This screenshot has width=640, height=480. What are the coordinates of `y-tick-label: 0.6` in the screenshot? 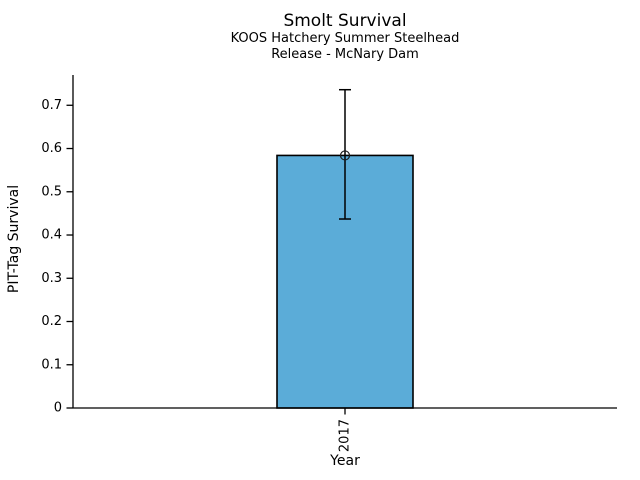 It's located at (51, 148).